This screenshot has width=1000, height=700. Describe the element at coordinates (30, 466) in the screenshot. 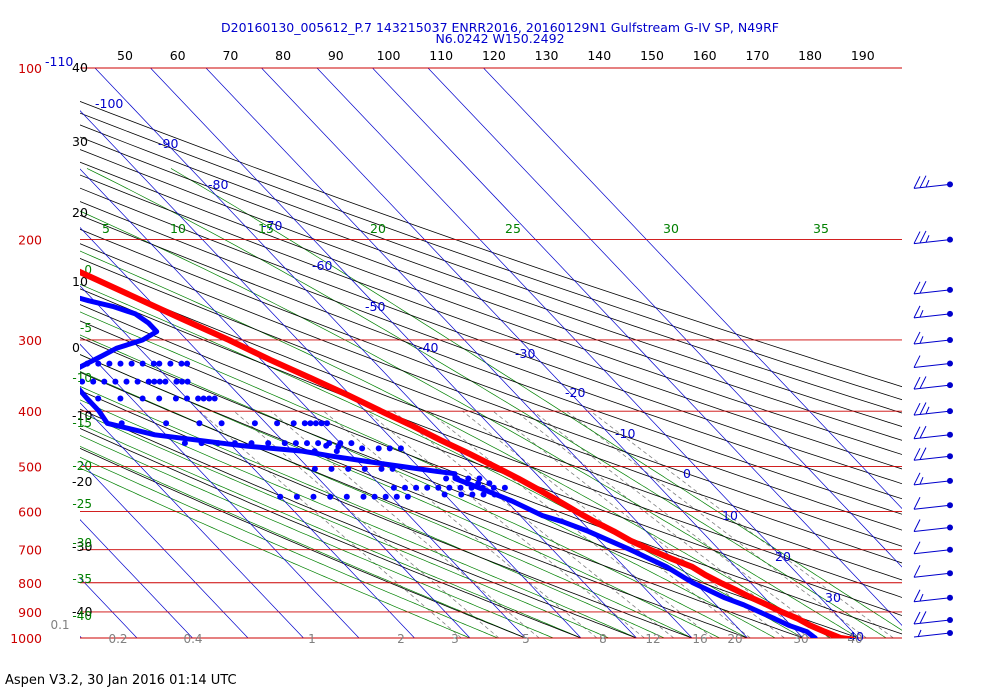

I see `pressure-label: 500` at that location.